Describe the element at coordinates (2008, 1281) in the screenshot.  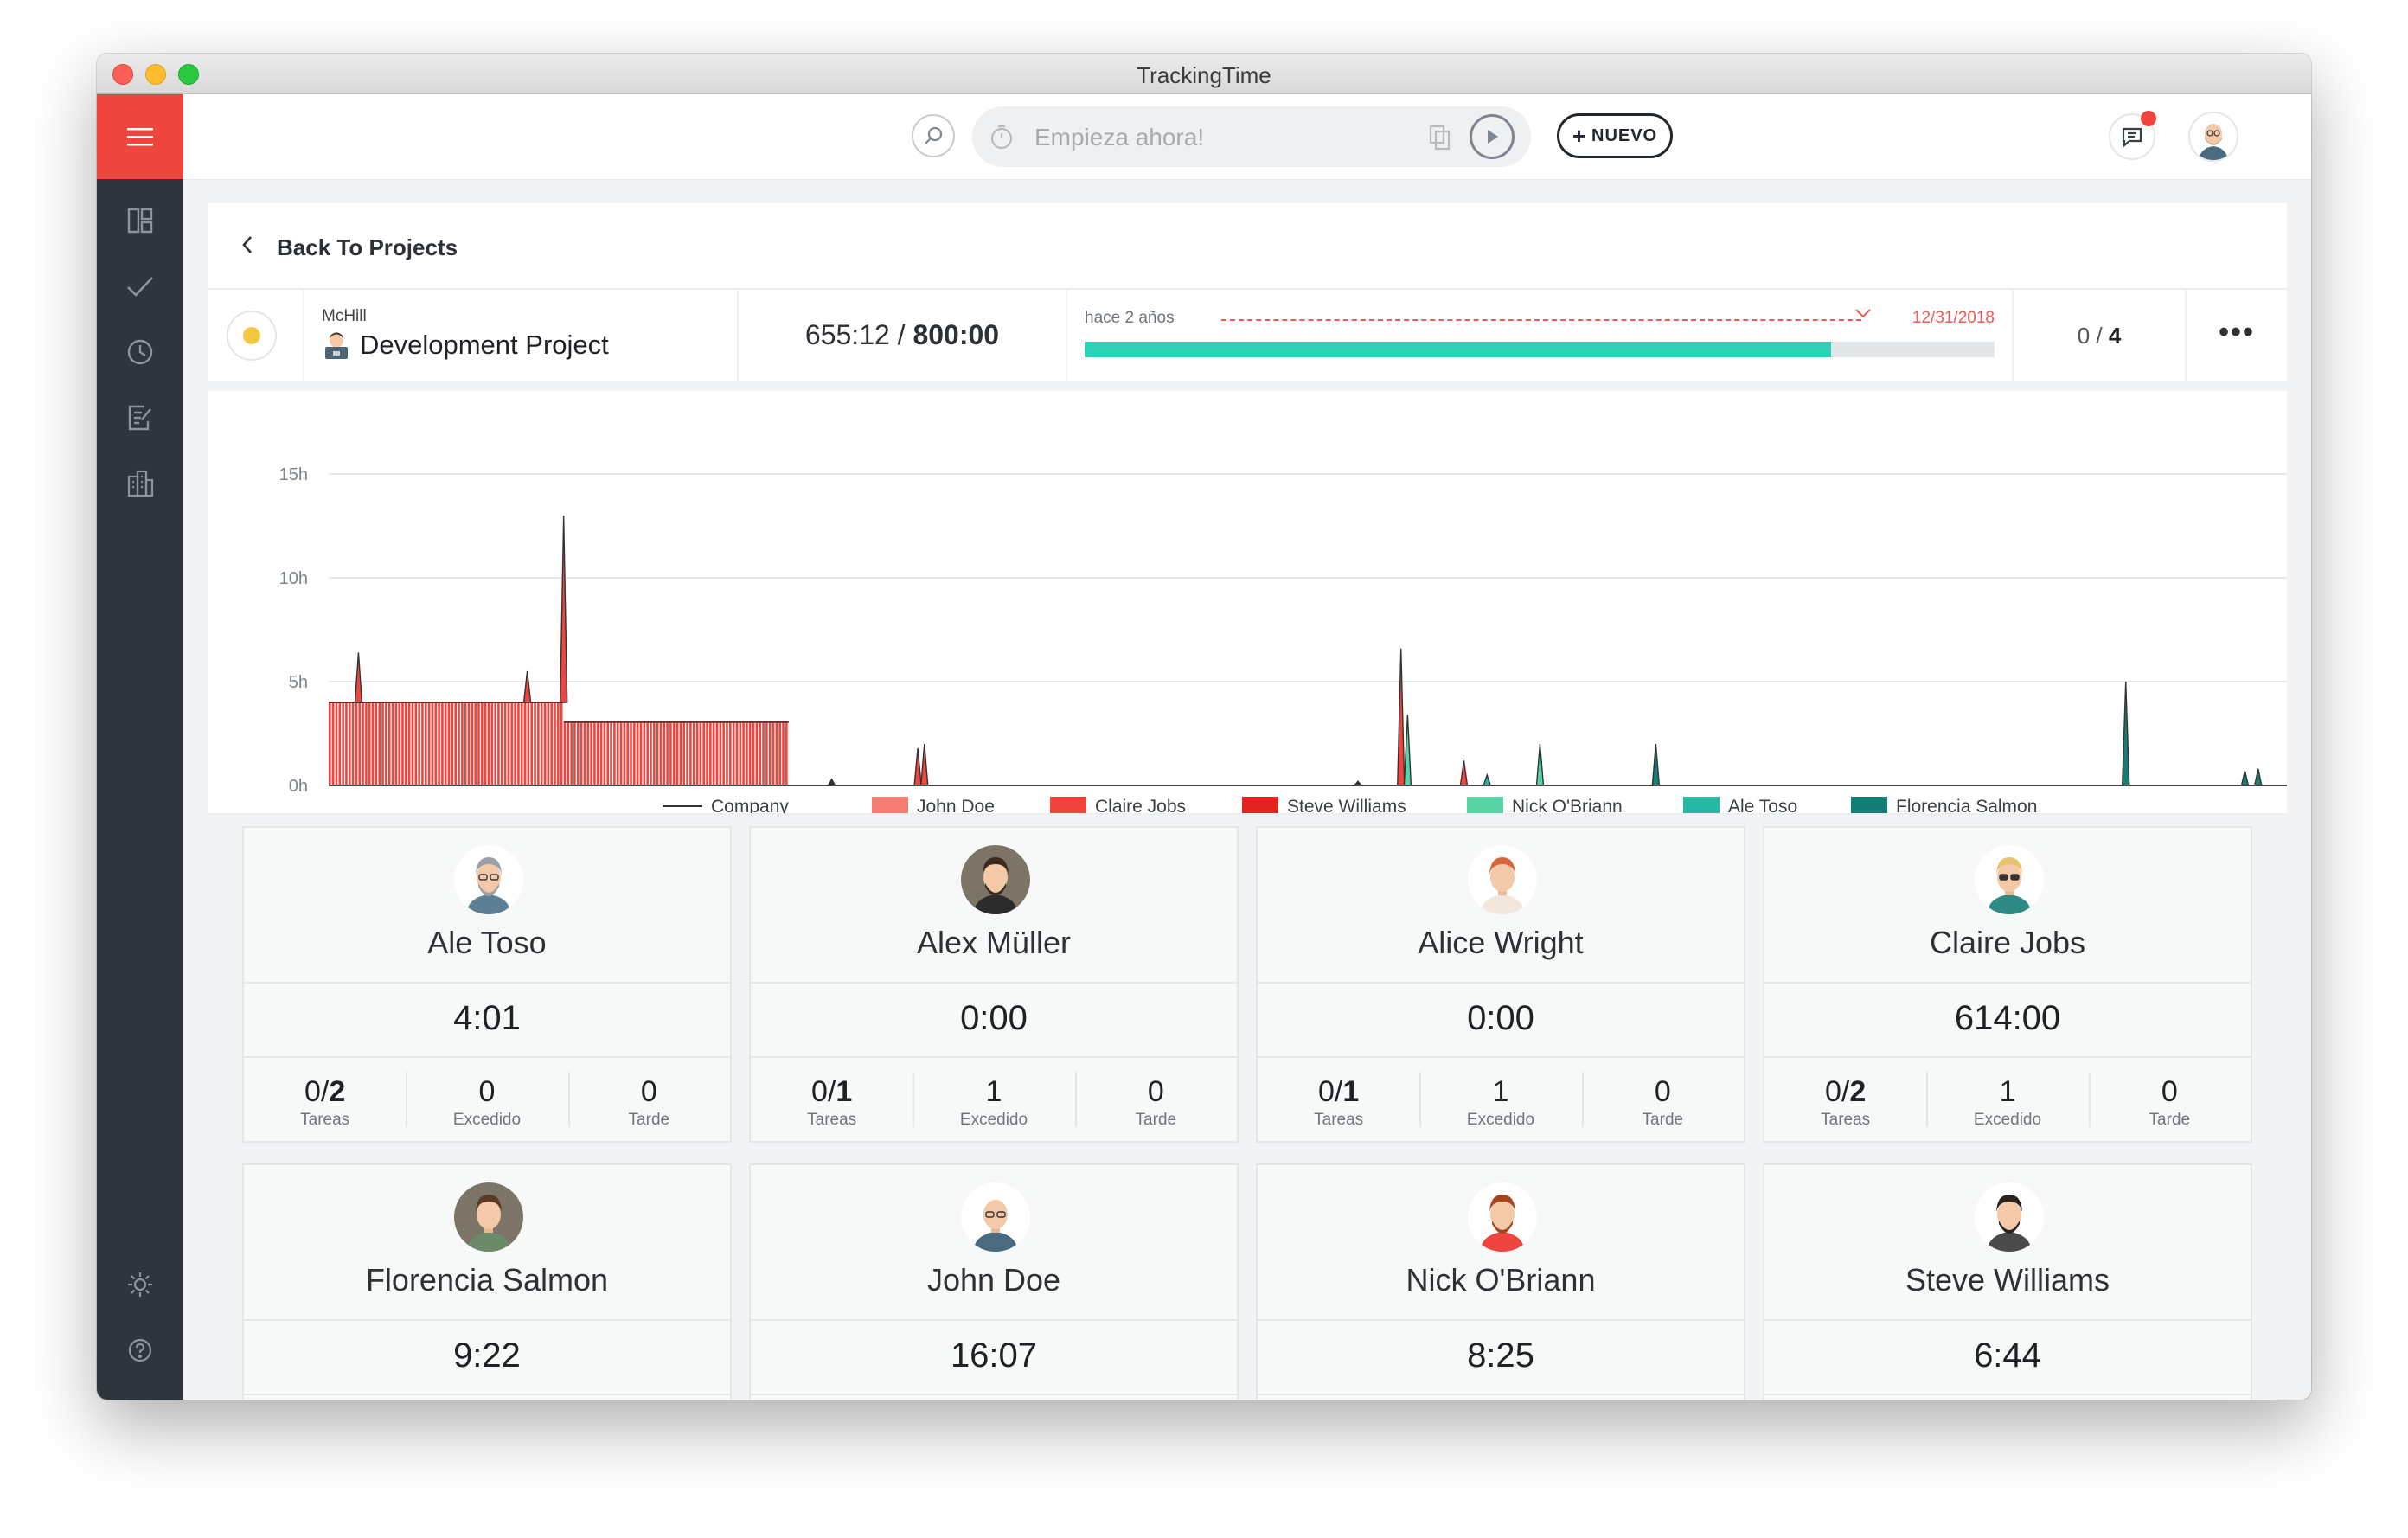
I see `member-card: Steve Williams 6:44` at that location.